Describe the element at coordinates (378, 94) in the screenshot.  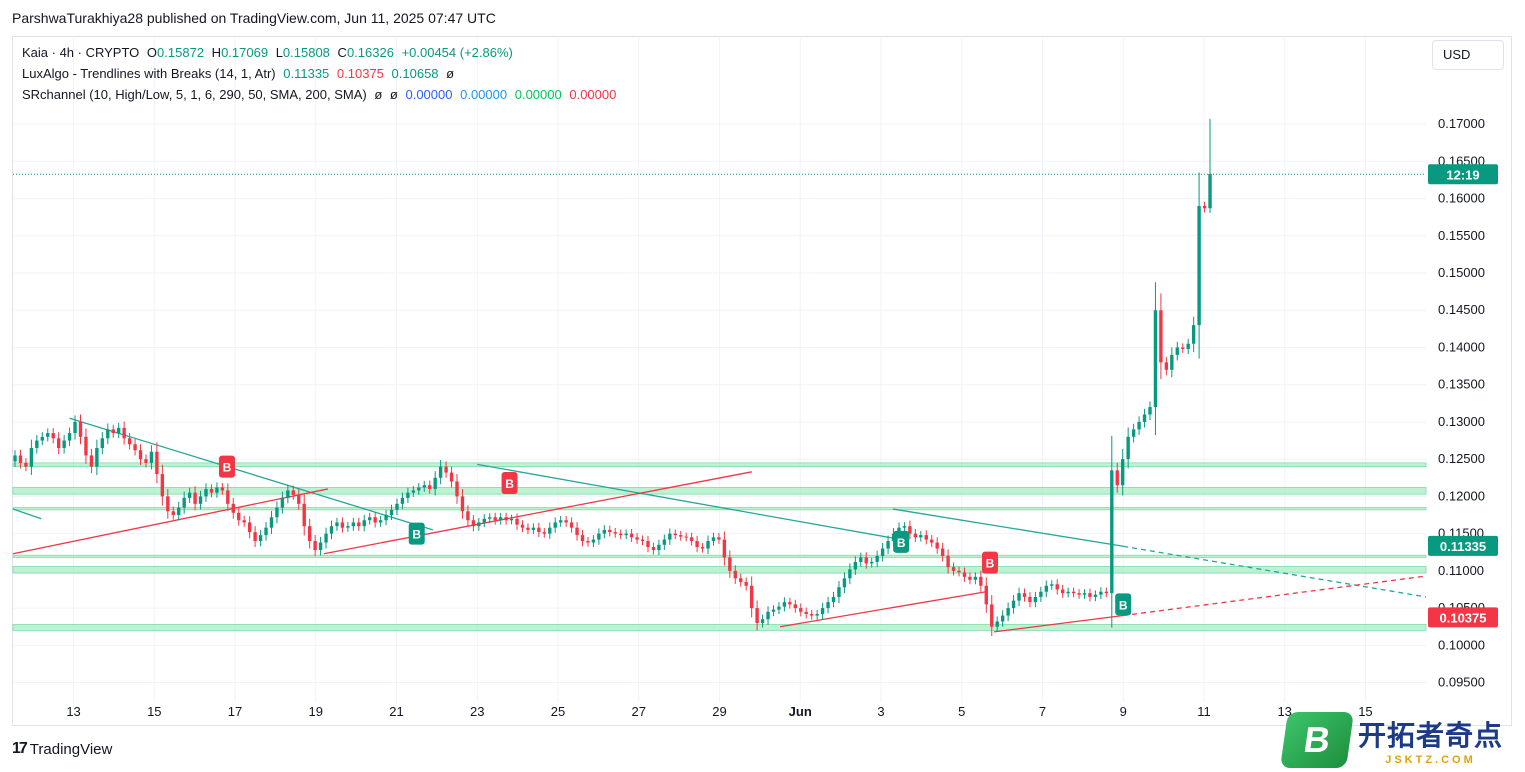
I see `indicator-na-1: ø` at that location.